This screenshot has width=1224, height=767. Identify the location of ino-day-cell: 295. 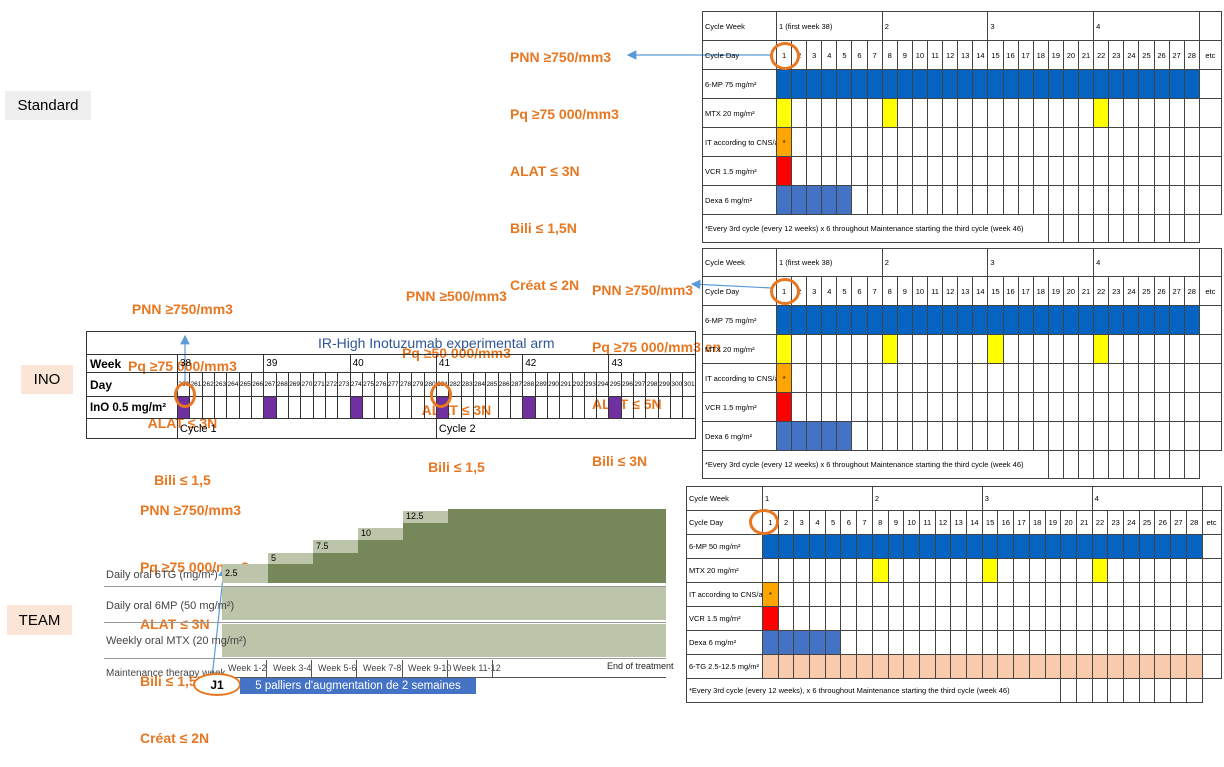
(615, 384).